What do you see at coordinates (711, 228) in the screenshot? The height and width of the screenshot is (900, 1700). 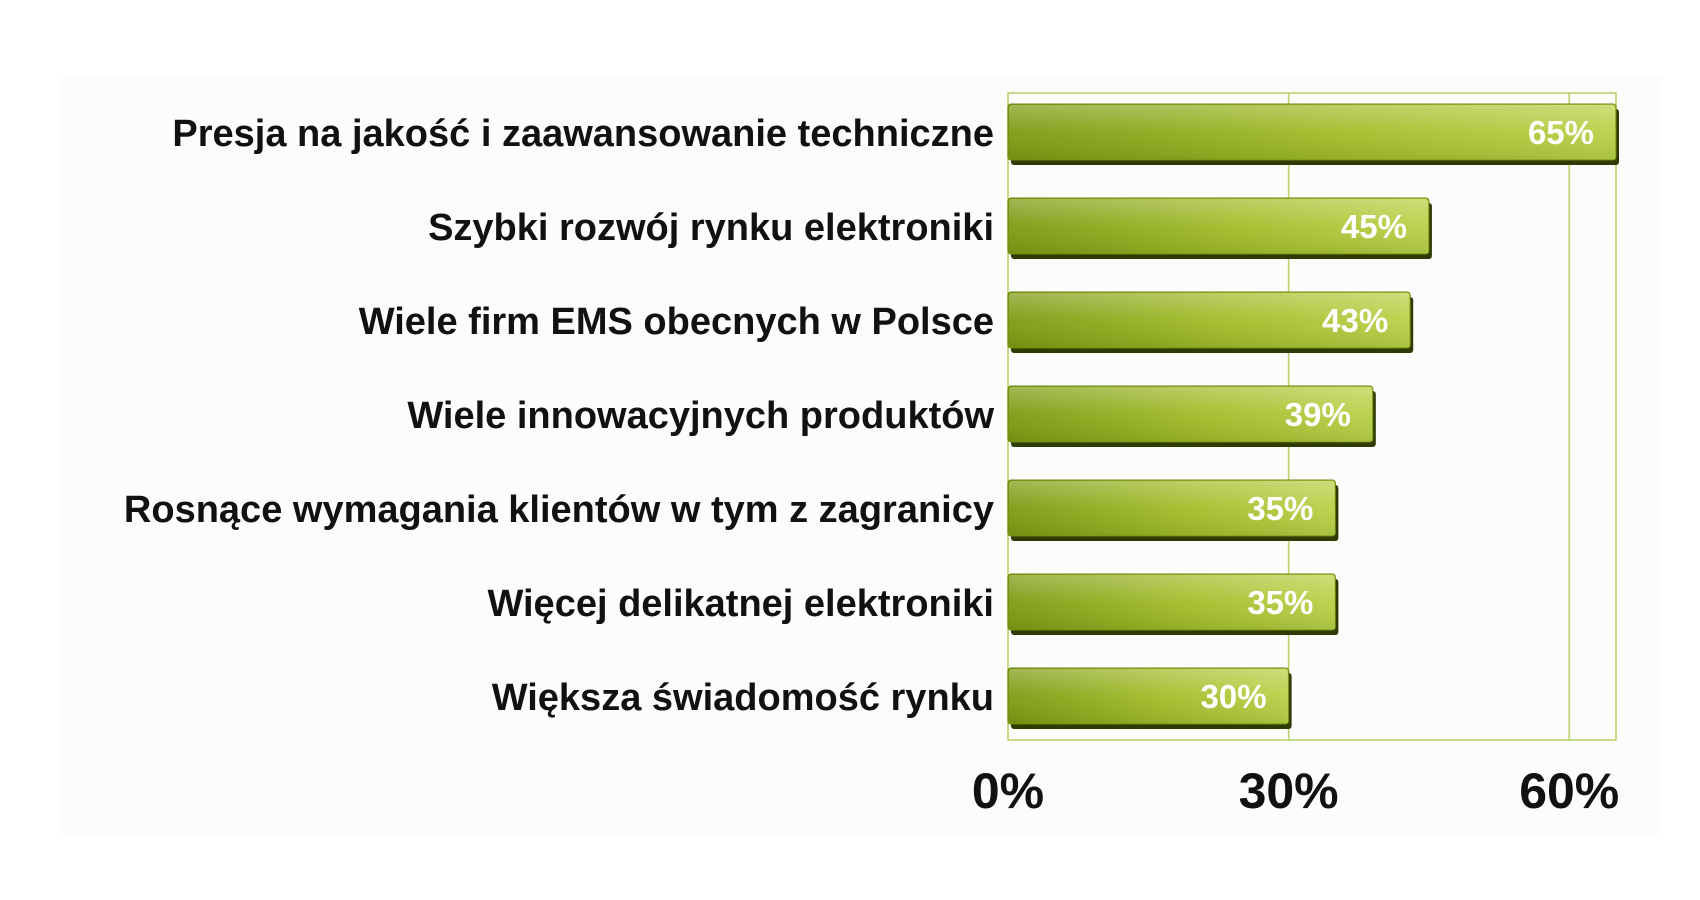 I see `category-label: Szybki rozwój rynku elektroniki` at bounding box center [711, 228].